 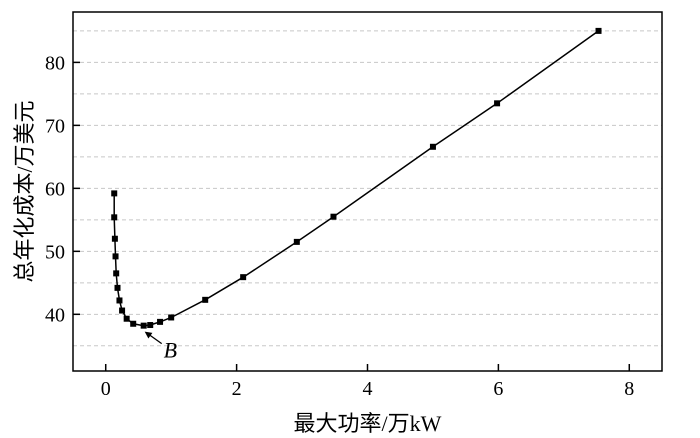 I want to click on y-tick-label: 70, so click(x=55, y=126).